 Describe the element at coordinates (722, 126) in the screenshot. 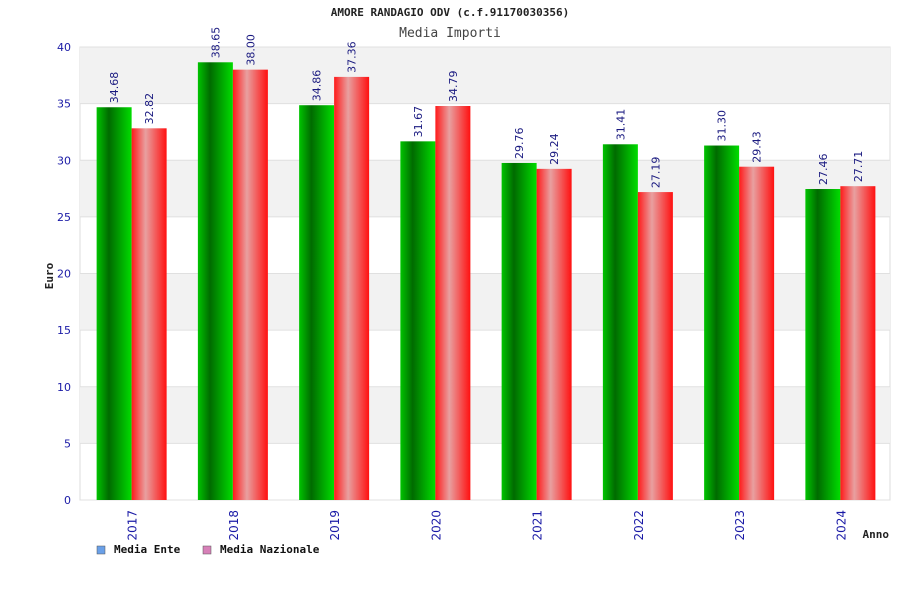

I see `data-label: 31.30` at that location.